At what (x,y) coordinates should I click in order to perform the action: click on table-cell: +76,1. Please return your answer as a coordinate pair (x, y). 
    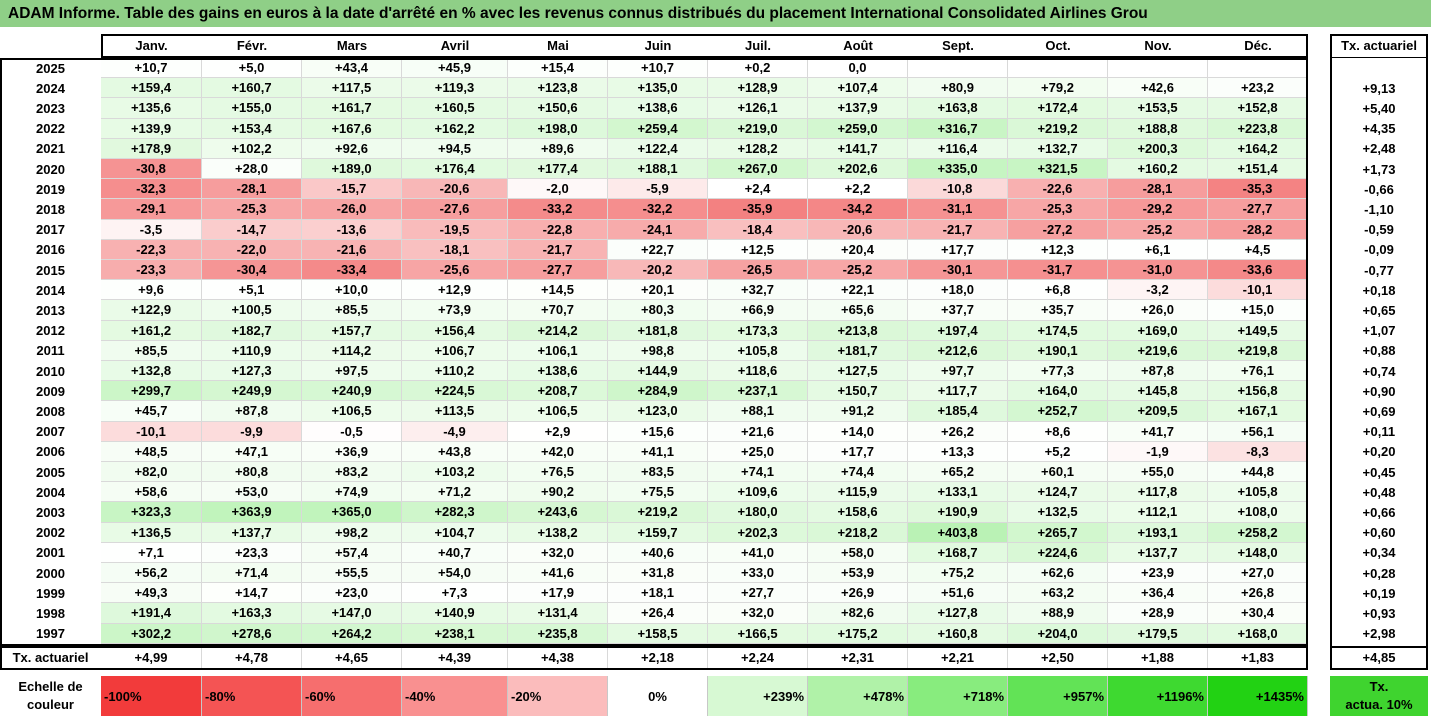
    Looking at the image, I should click on (1258, 371).